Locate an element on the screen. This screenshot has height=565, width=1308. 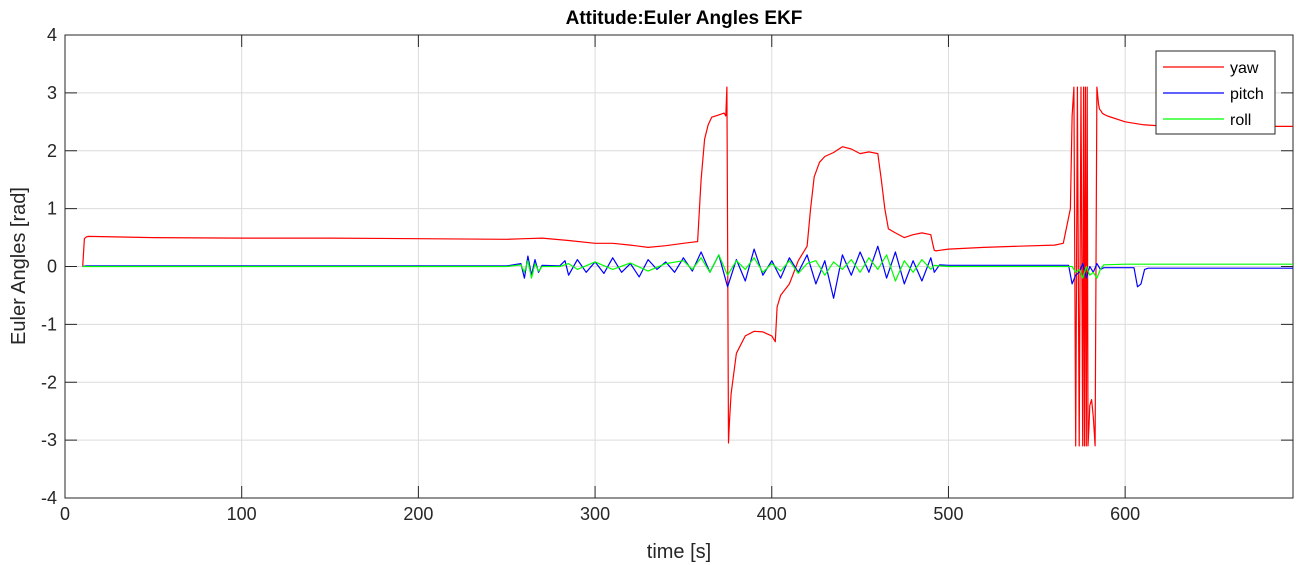
y-tick-label: 4 is located at coordinates (52, 35).